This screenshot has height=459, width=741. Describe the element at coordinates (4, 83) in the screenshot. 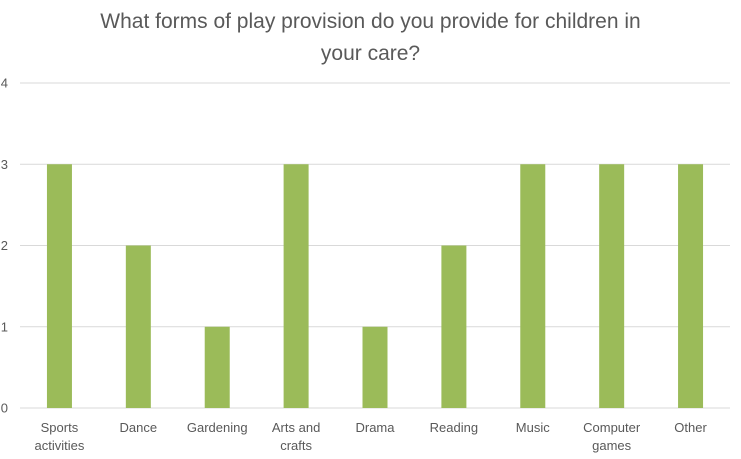

I see `y-tick-label-4: 4` at that location.